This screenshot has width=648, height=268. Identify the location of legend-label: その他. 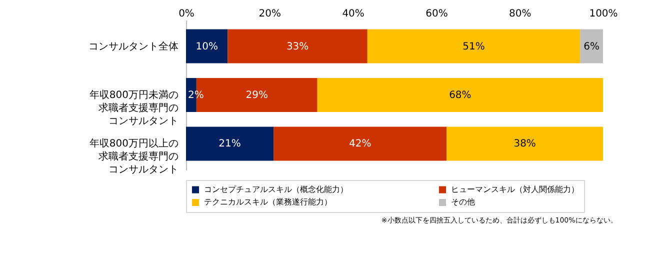
(463, 202).